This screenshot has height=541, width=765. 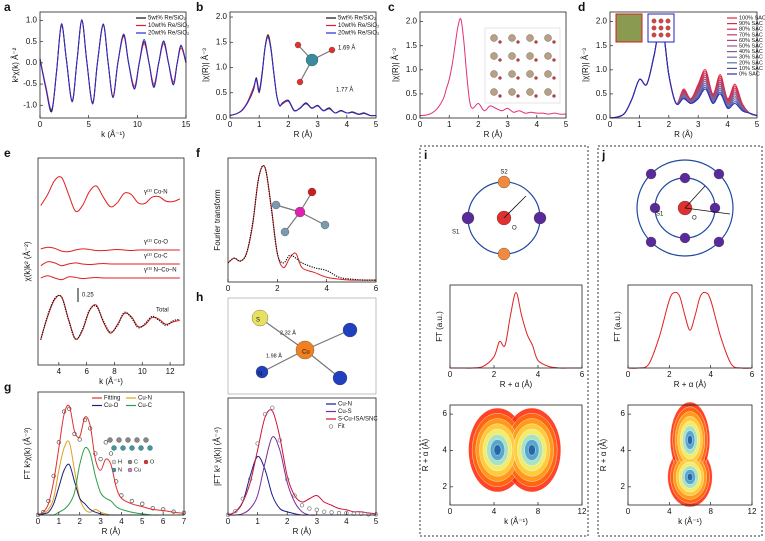 I want to click on panel-label: f, so click(x=198, y=153).